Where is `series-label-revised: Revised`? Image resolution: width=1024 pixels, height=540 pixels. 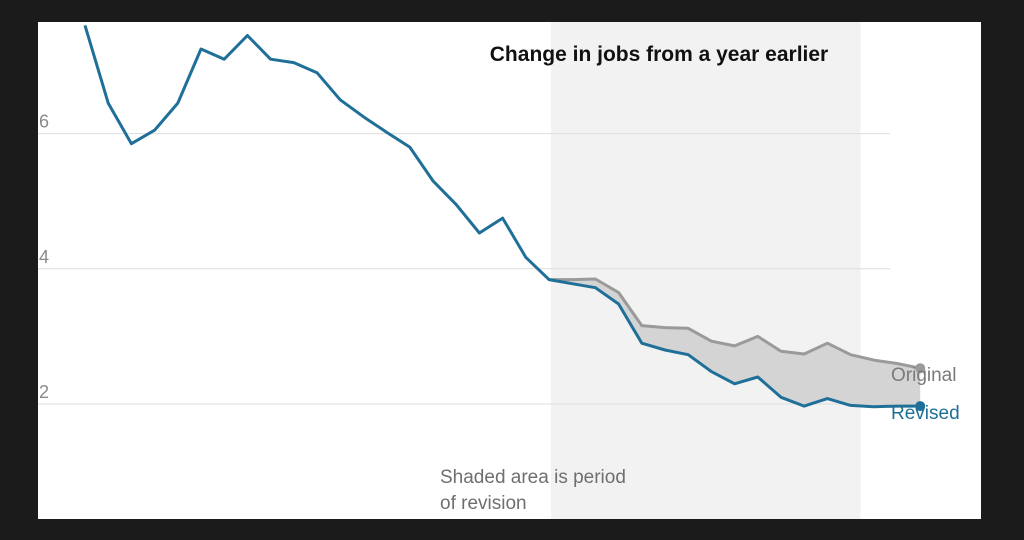
series-label-revised: Revised is located at coordinates (925, 413).